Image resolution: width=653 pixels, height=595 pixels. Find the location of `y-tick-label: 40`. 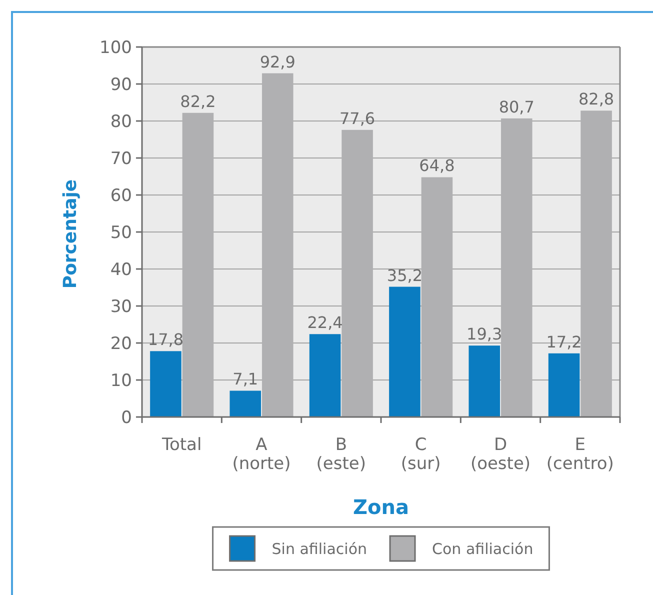

y-tick-label: 40 is located at coordinates (121, 270).